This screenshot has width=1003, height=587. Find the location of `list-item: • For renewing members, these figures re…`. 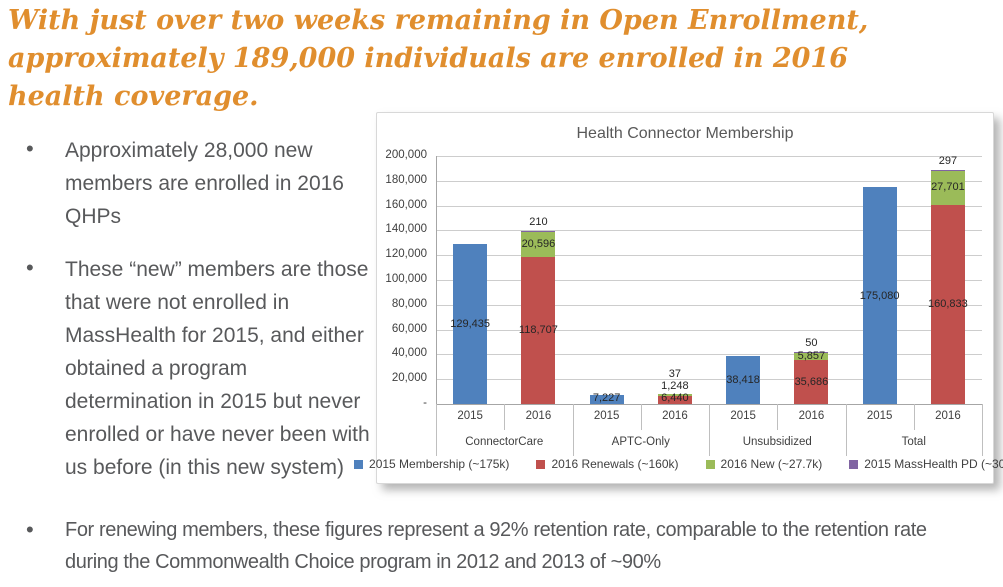

list-item: • For renewing members, these figures re… is located at coordinates (484, 546).